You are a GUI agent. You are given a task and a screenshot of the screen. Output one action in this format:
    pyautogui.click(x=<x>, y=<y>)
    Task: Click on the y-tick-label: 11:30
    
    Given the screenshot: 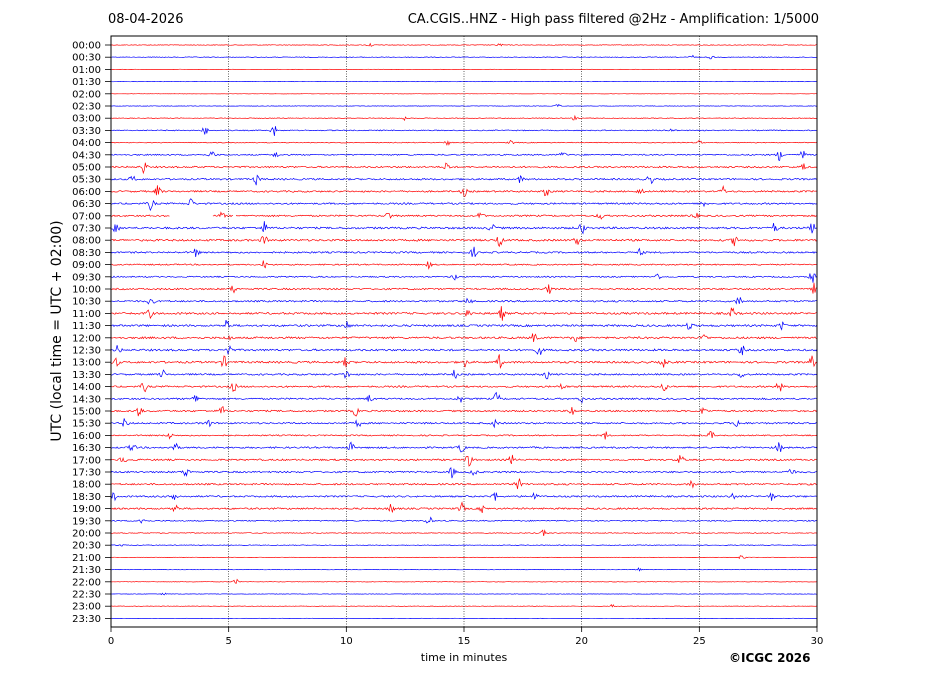 What is the action you would take?
    pyautogui.click(x=86, y=326)
    